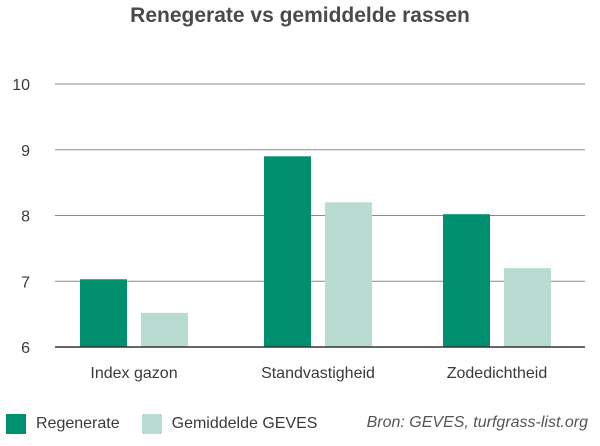 Image resolution: width=600 pixels, height=446 pixels. I want to click on legend-label-geves: Gemiddelde GEVES, so click(244, 423).